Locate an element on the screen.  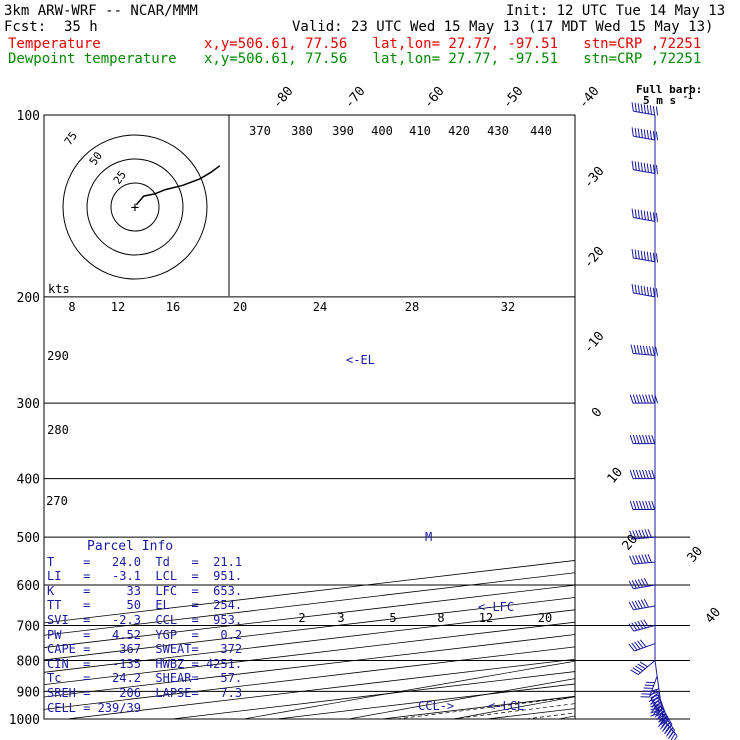
isotherm-label: 40 is located at coordinates (714, 616).